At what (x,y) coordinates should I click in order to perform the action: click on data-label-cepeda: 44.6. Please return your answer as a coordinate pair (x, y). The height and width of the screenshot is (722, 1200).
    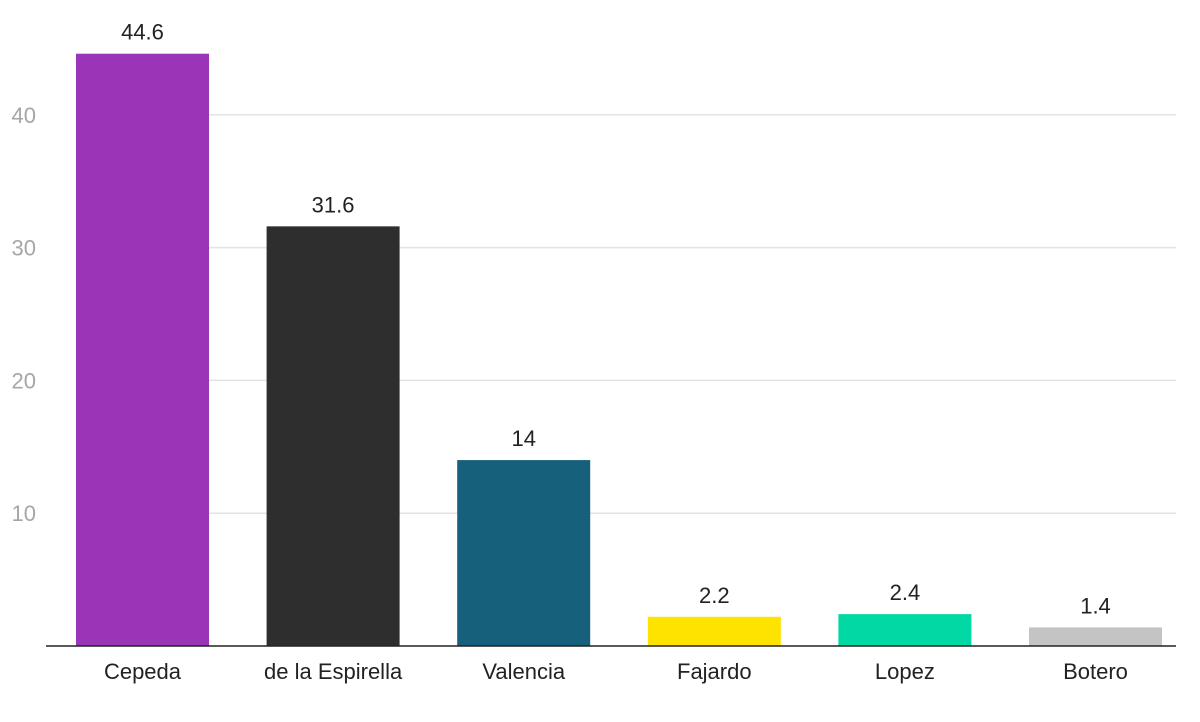
    Looking at the image, I should click on (142, 32).